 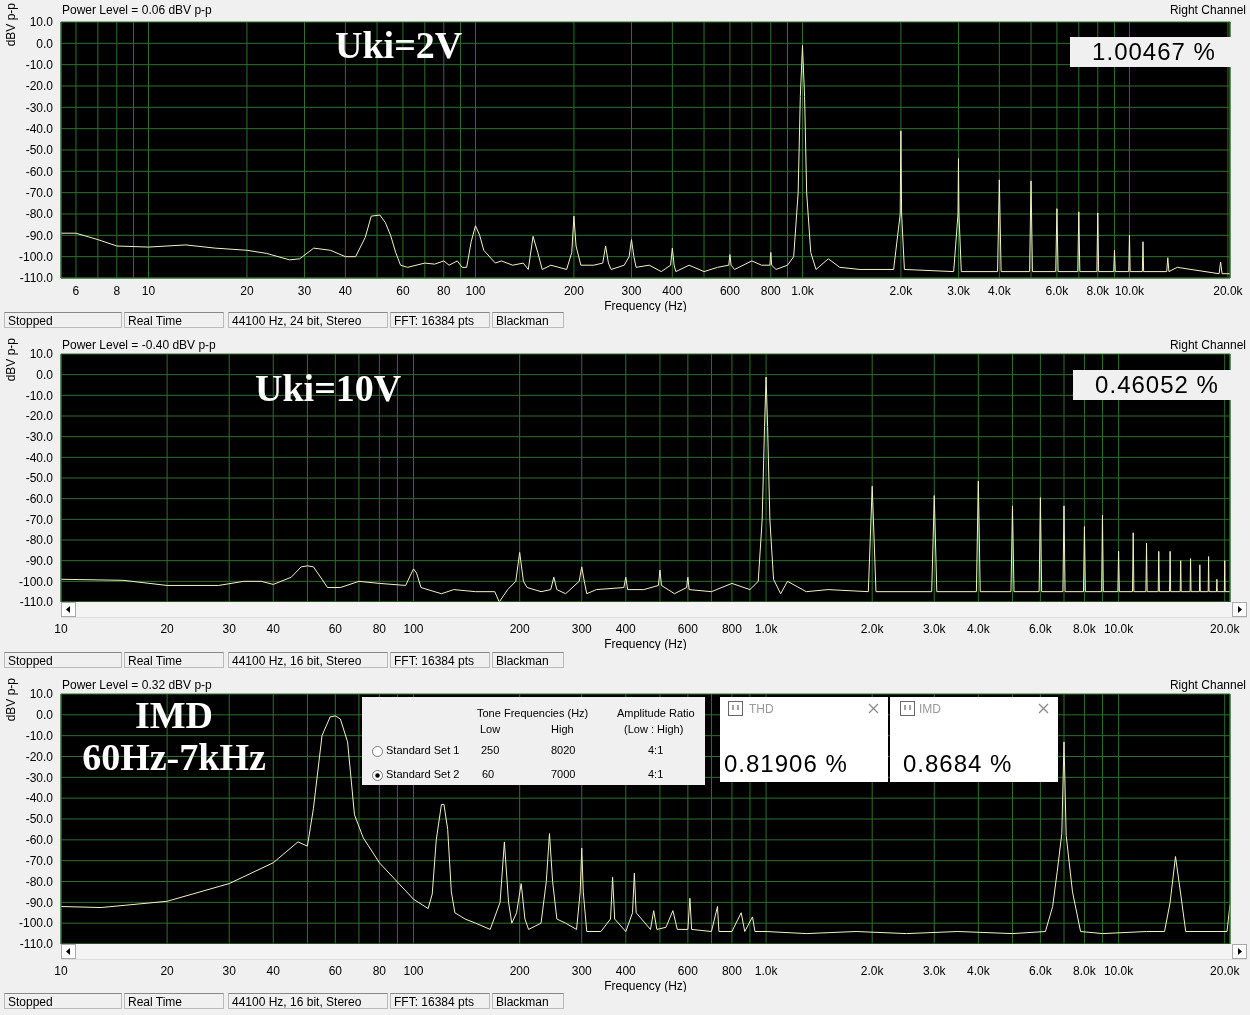 I want to click on x-tick-label: 2.0k, so click(x=901, y=290).